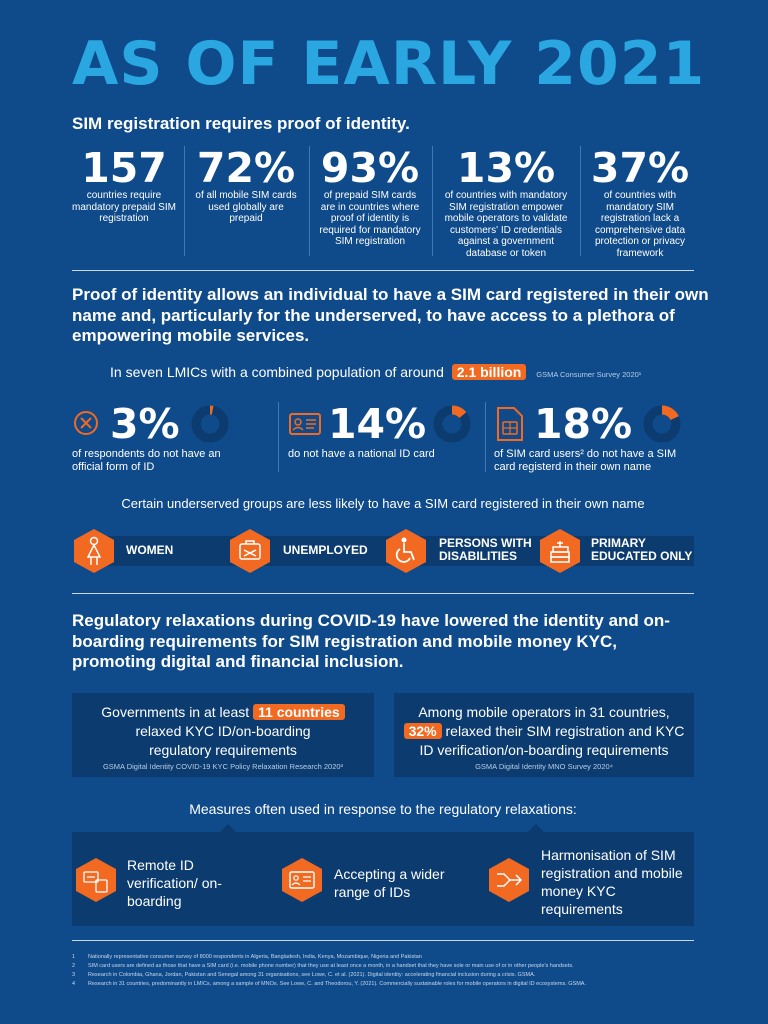 This screenshot has width=768, height=1024. I want to click on wheelchair-icon, so click(406, 551).